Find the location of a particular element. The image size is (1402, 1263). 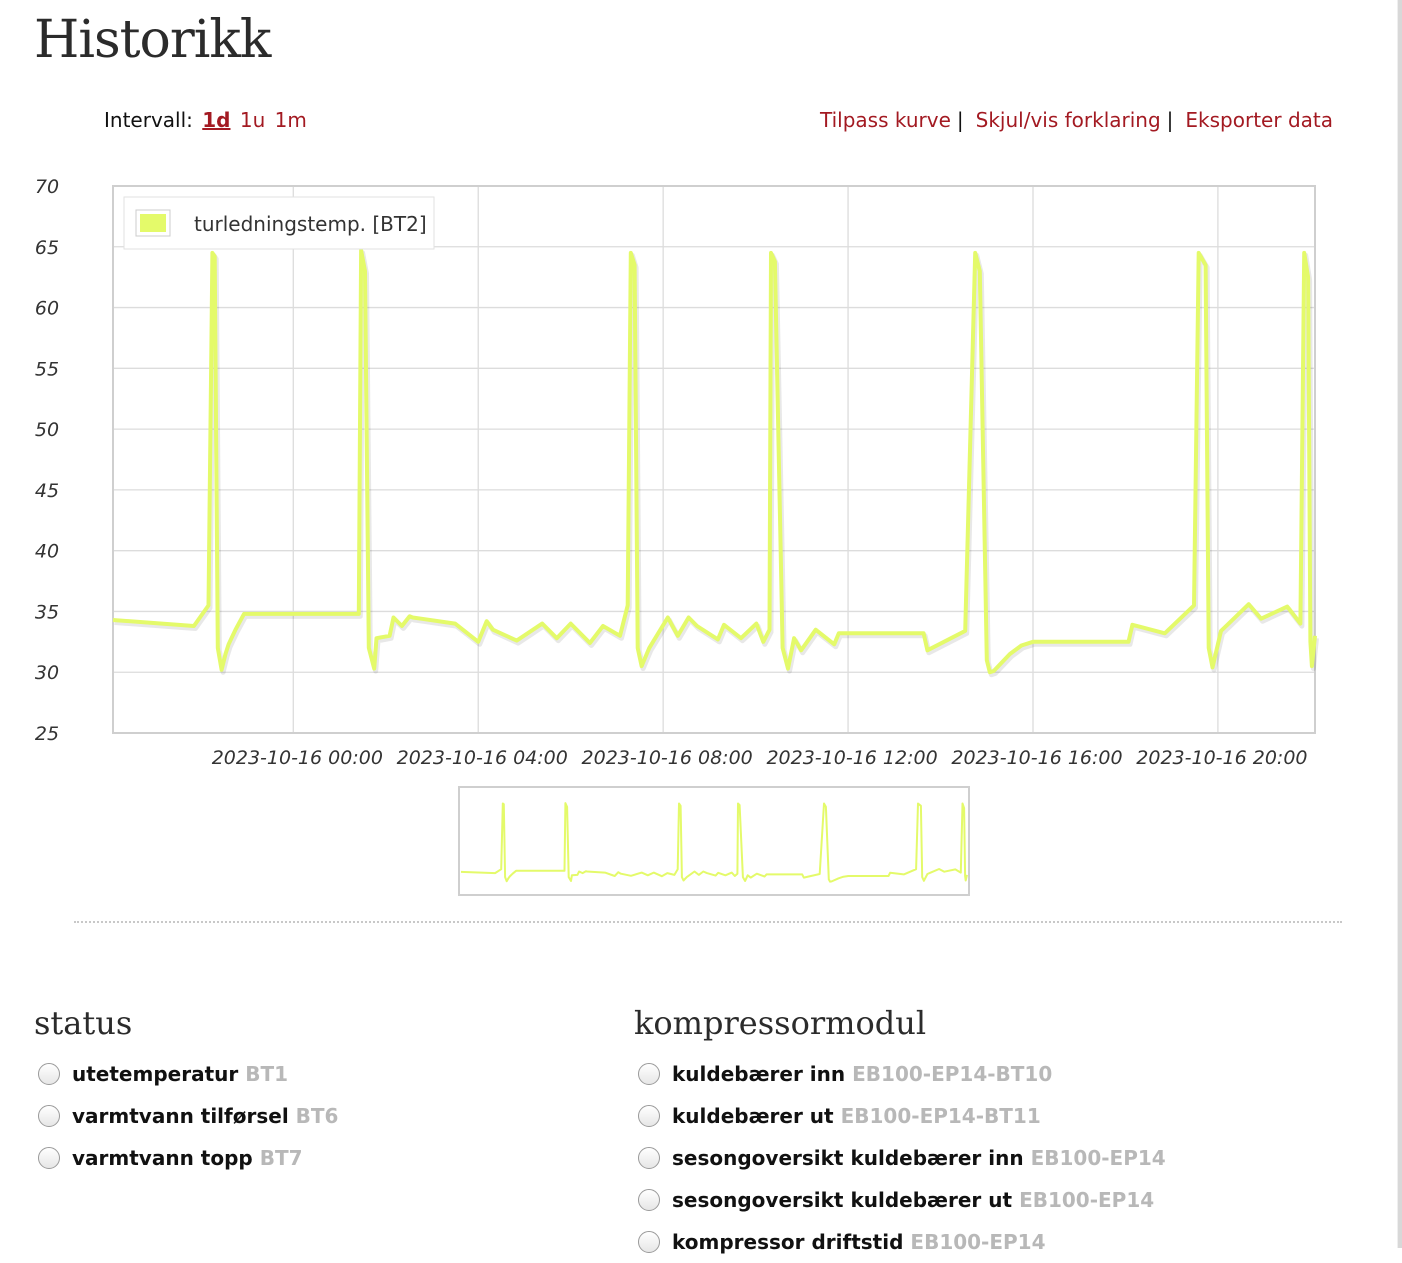

x-tick-label: 2023-10-16 12:00 is located at coordinates (851, 758).